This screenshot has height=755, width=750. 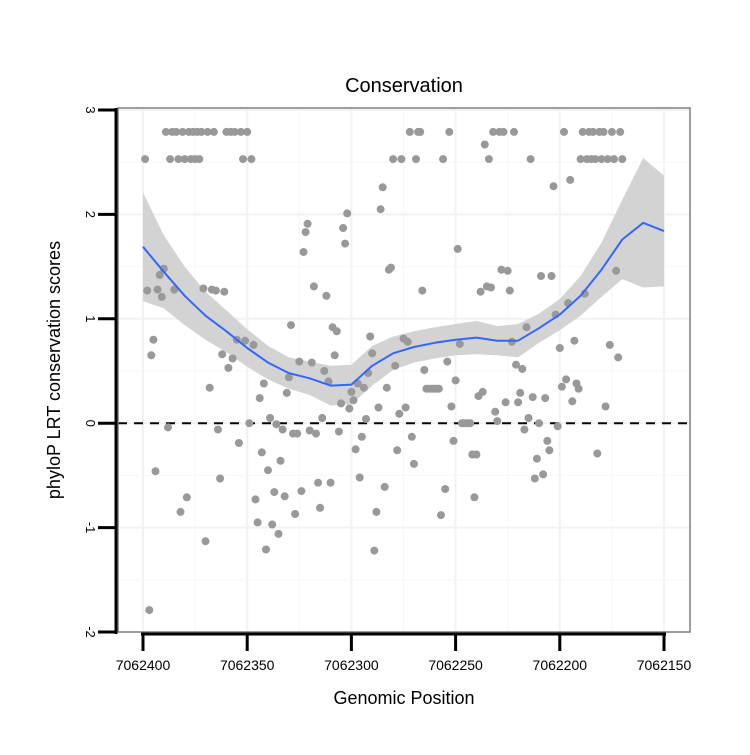 I want to click on x-tick-label: 7062150, so click(x=664, y=665).